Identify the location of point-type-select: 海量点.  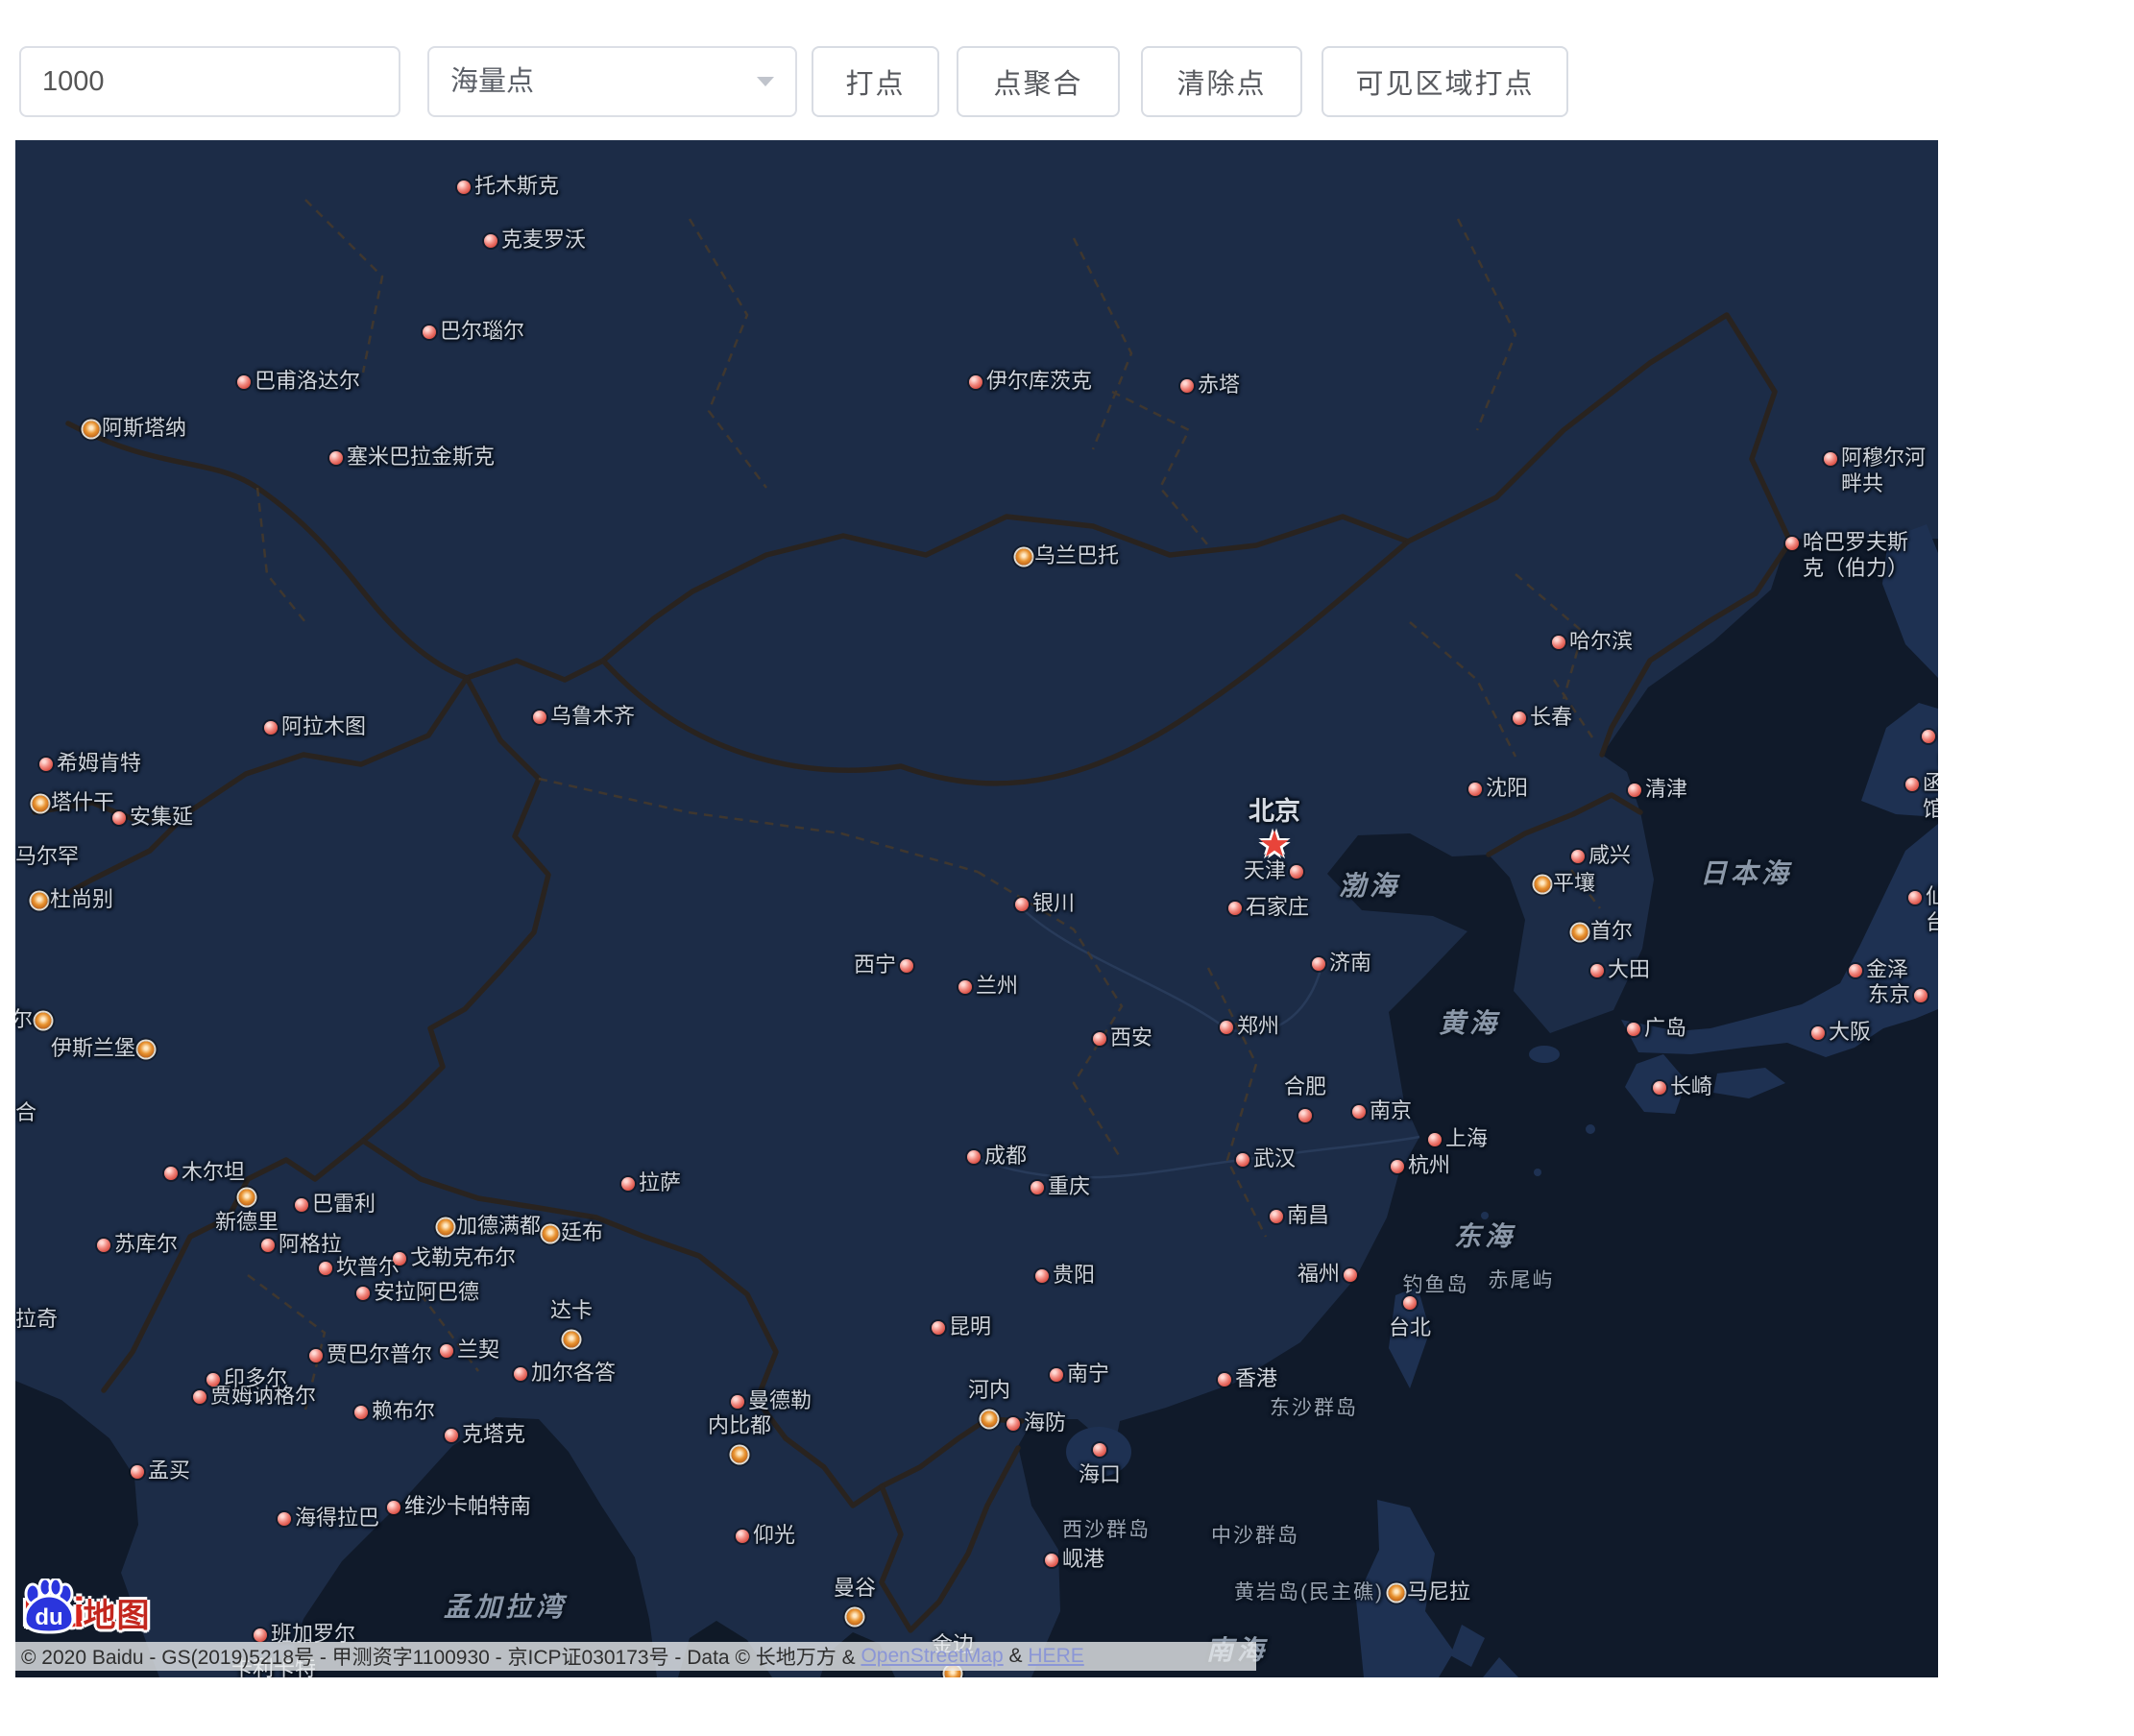
(612, 81).